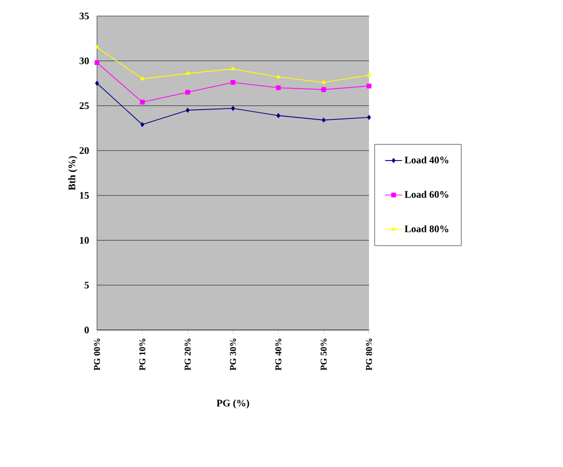 The image size is (563, 467). What do you see at coordinates (233, 354) in the screenshot?
I see `x-tick-label: PG 30%` at bounding box center [233, 354].